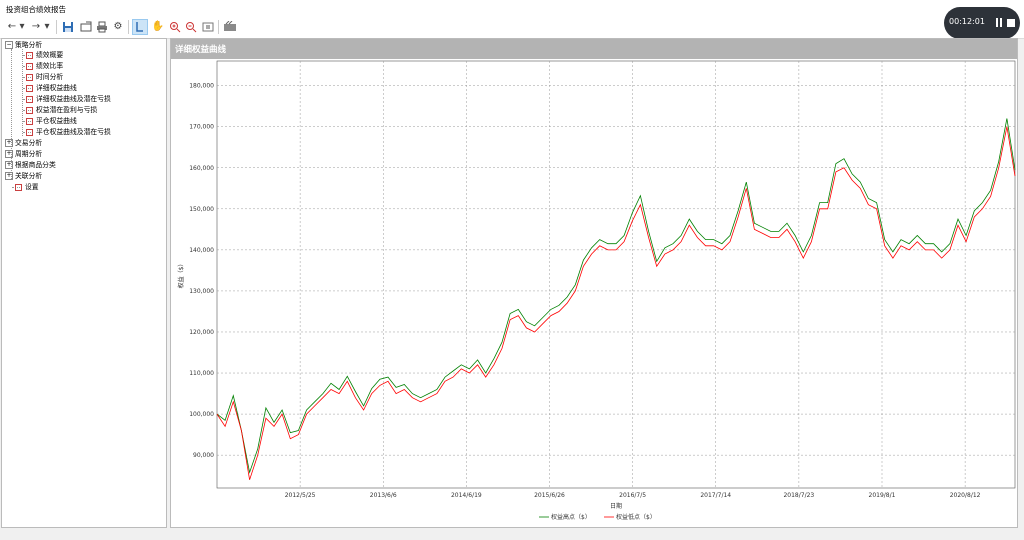 This screenshot has width=1024, height=540. What do you see at coordinates (175, 27) in the screenshot?
I see `zoom-in-icon` at bounding box center [175, 27].